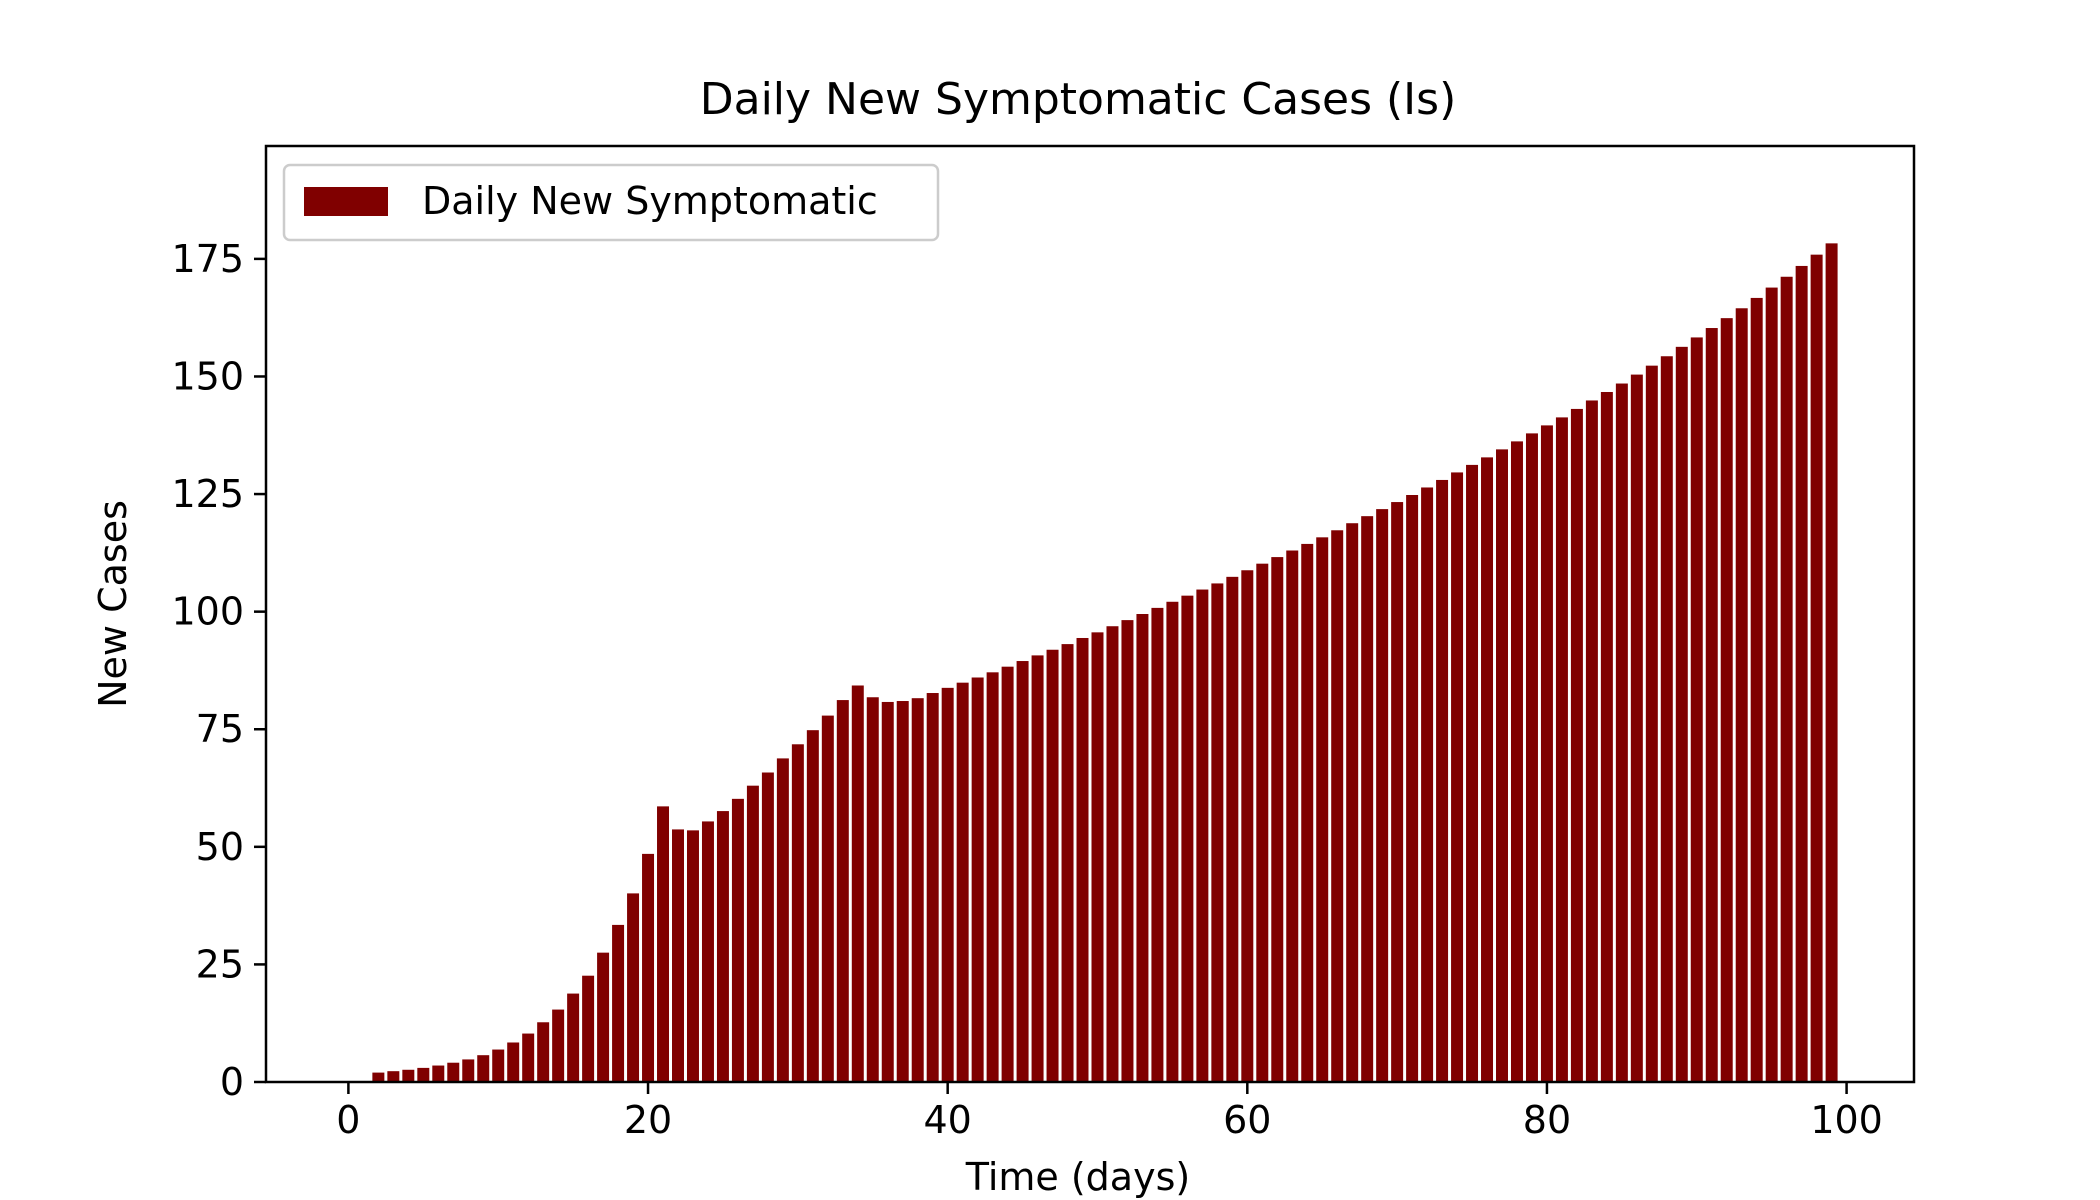 The width and height of the screenshot is (2100, 1200). I want to click on x-tick-label: 60, so click(1247, 1120).